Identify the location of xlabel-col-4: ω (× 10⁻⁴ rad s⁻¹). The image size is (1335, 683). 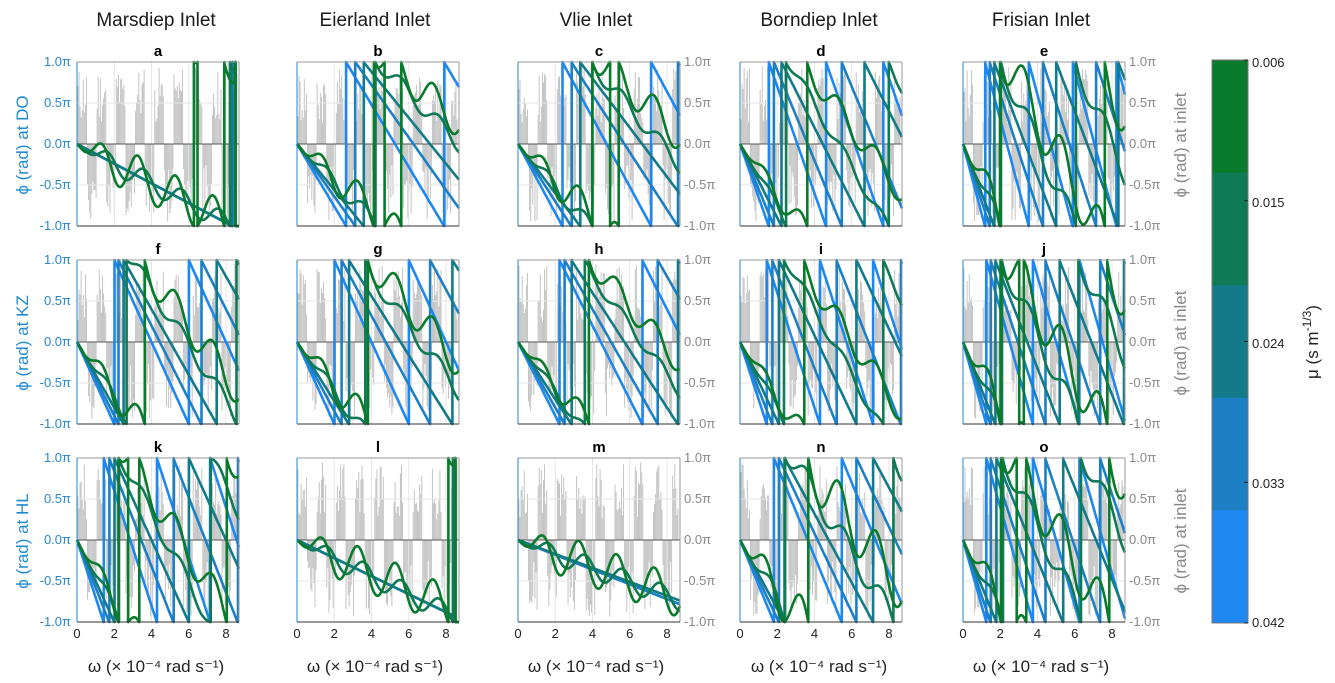
(819, 666).